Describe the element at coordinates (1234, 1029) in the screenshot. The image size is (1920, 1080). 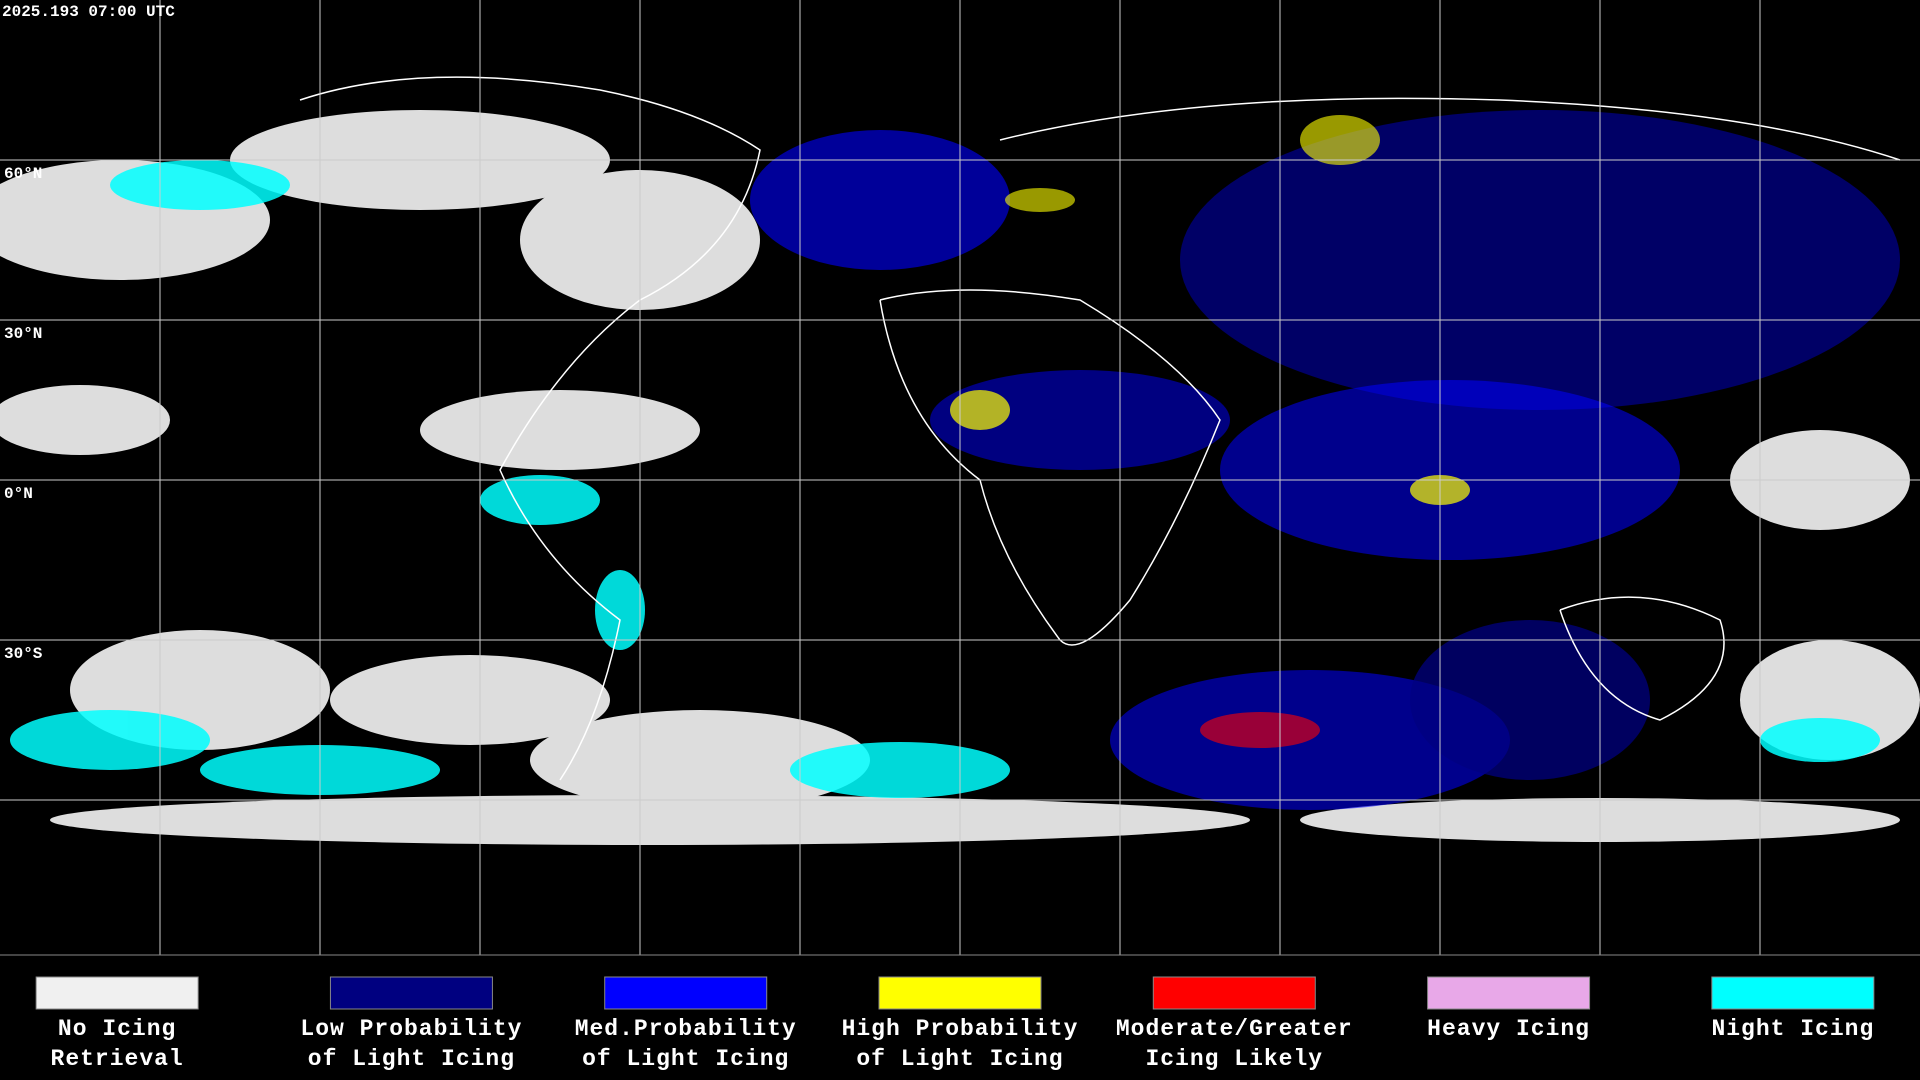
I see `legend-label: Moderate/Greater` at that location.